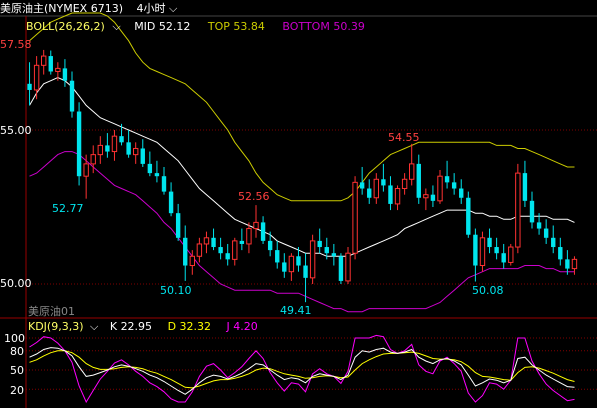 The height and width of the screenshot is (408, 597). What do you see at coordinates (174, 26) in the screenshot?
I see `mid-value: 52.12` at bounding box center [174, 26].